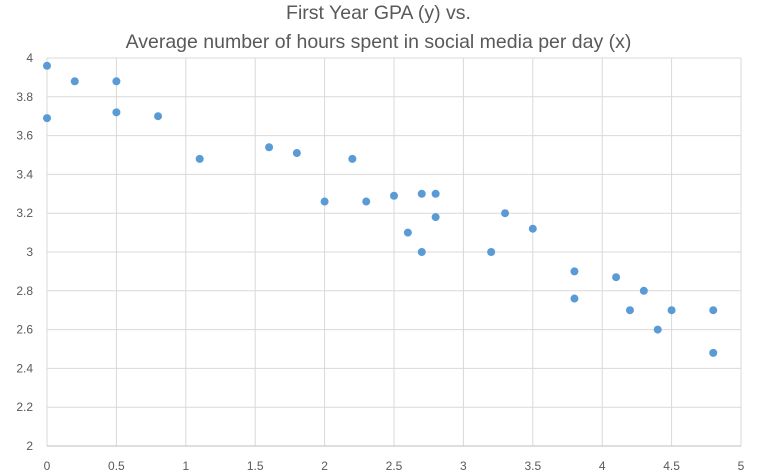 The height and width of the screenshot is (476, 757). What do you see at coordinates (24, 407) in the screenshot?
I see `y-tick-label: 2.2` at bounding box center [24, 407].